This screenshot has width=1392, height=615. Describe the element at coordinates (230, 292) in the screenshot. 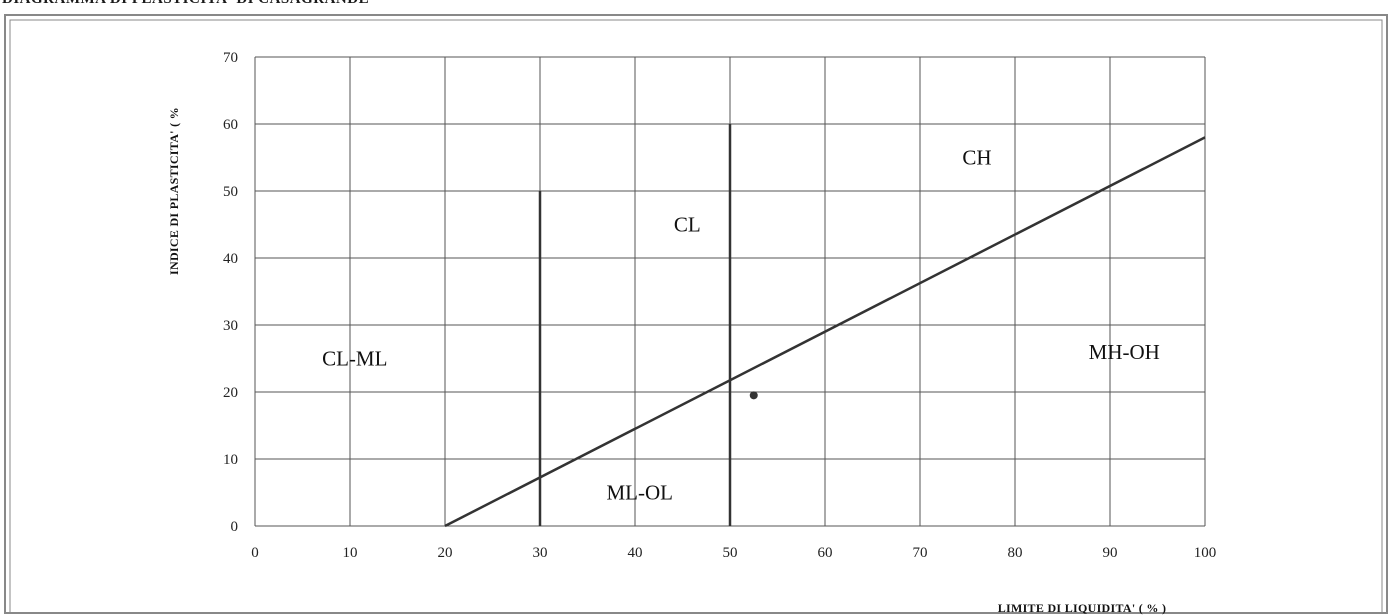

I see `y-tick-labels: 0 10 20 30 40 50 60 70` at that location.